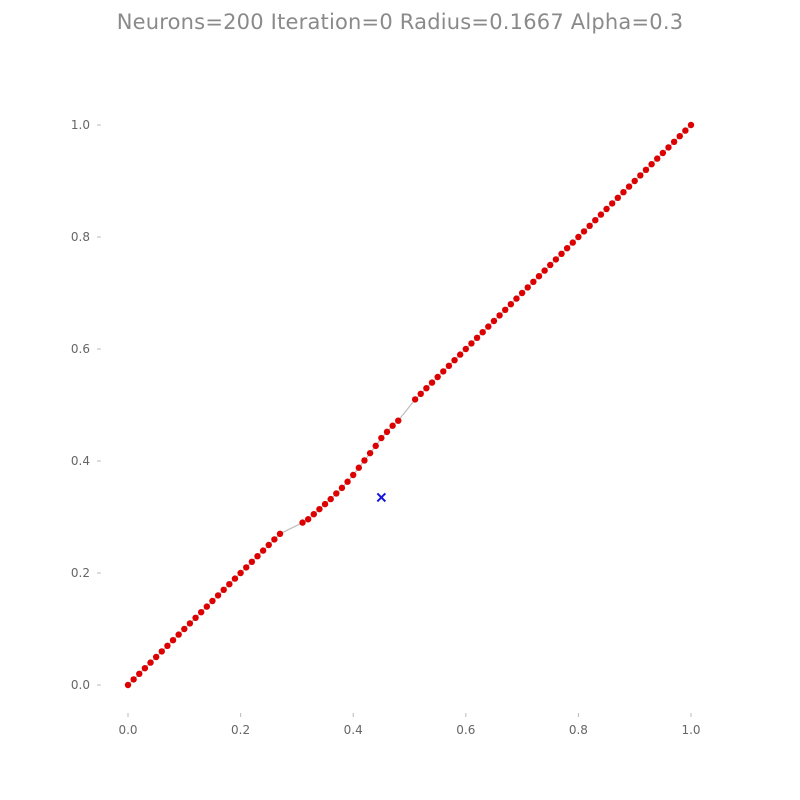 This screenshot has height=800, width=800. What do you see at coordinates (80, 349) in the screenshot?
I see `y-tick-label: 0.6` at bounding box center [80, 349].